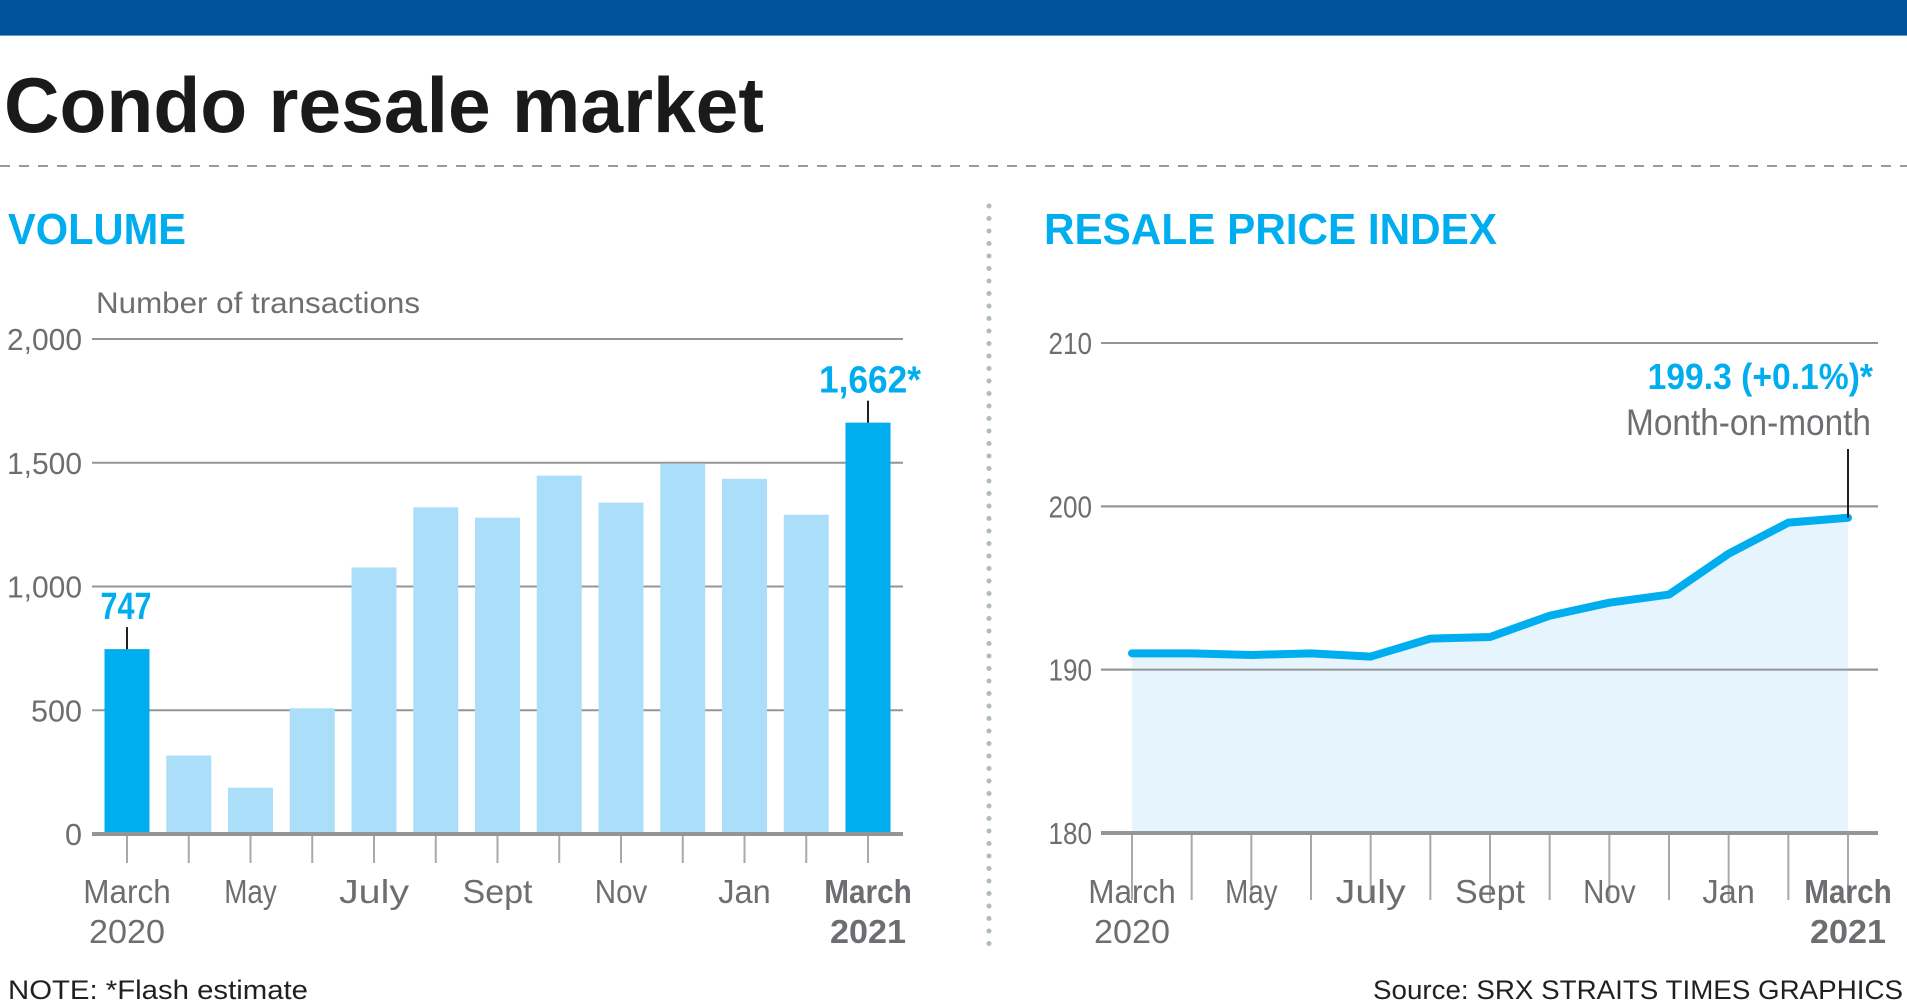 This screenshot has height=1004, width=1907. I want to click on footnote: NOTE: *Flash estimate, so click(158, 989).